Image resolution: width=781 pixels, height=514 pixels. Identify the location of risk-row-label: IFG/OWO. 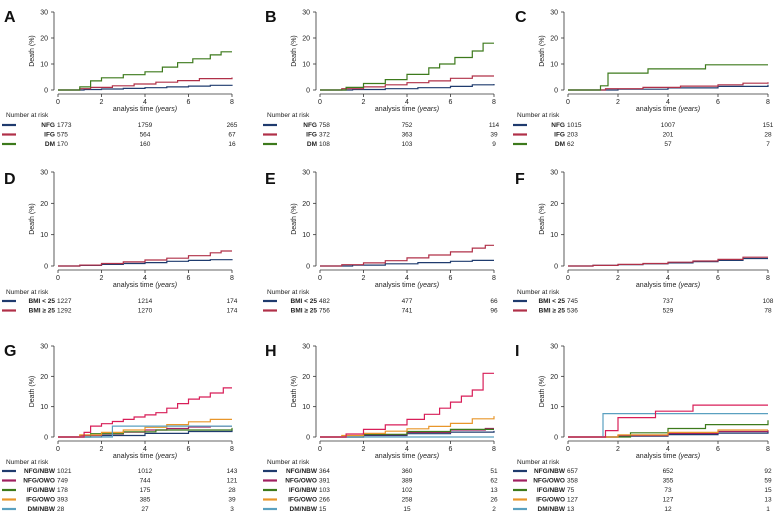
(550, 500).